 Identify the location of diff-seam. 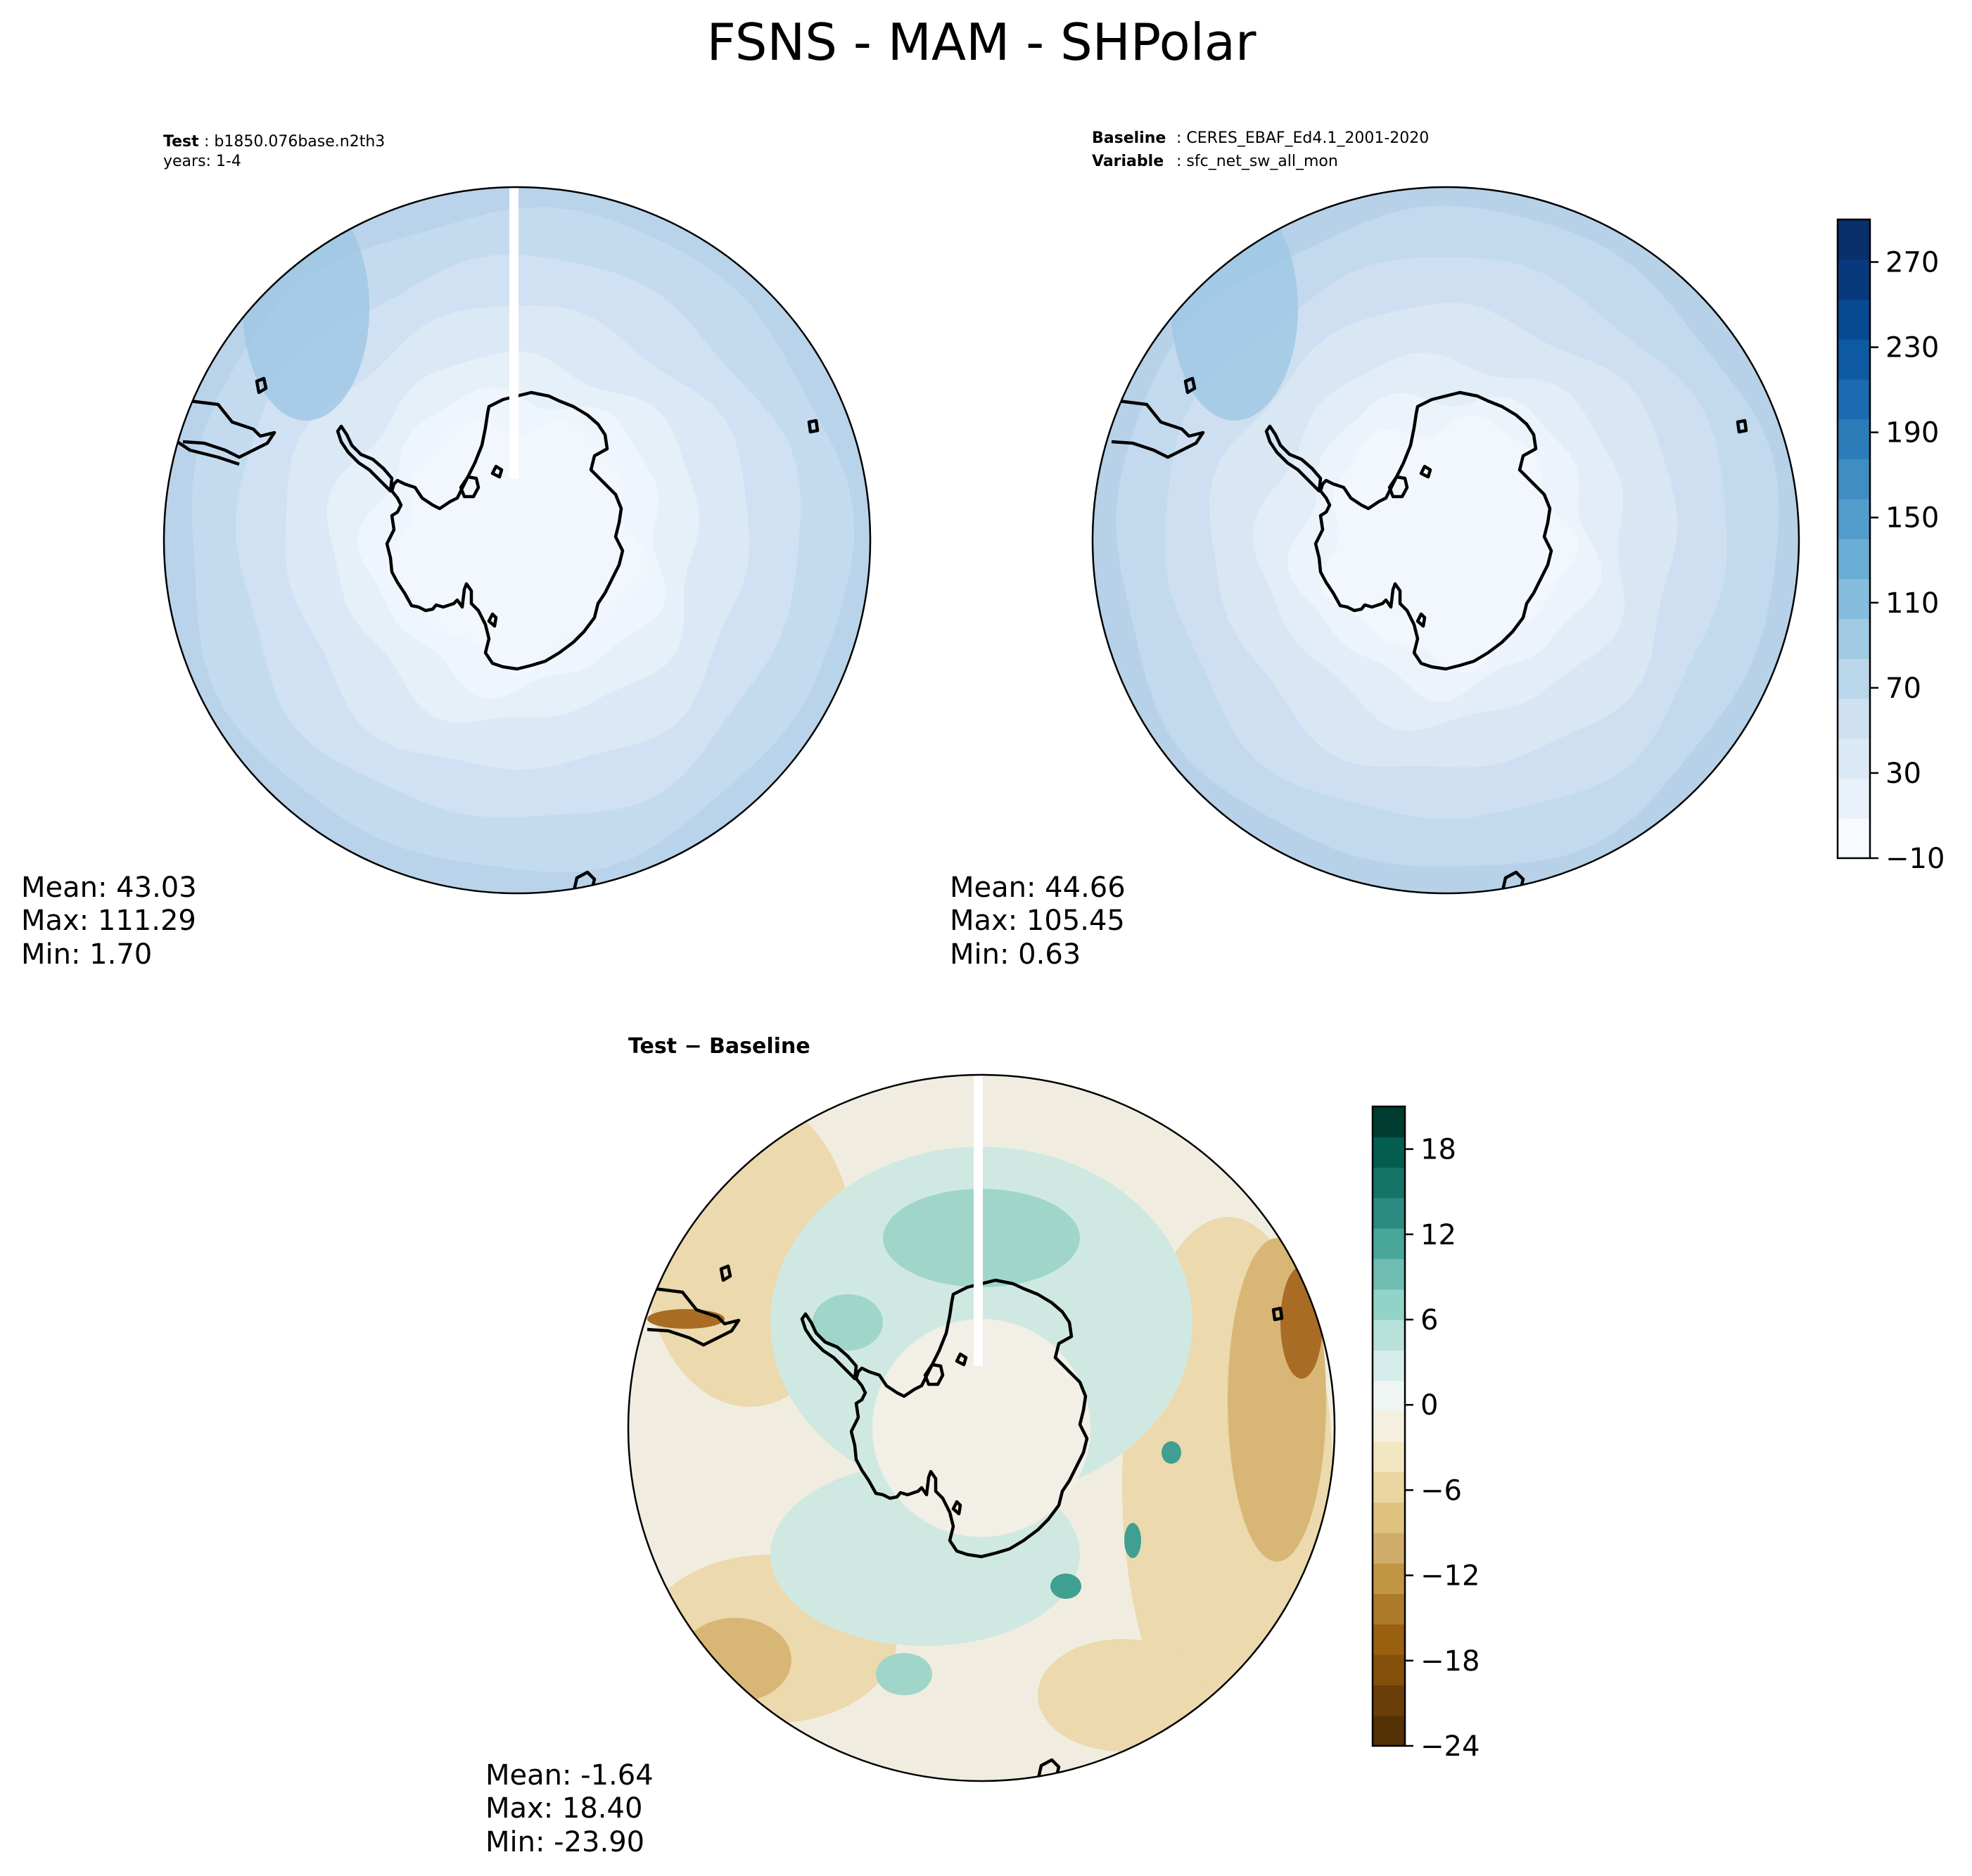
(978, 1220).